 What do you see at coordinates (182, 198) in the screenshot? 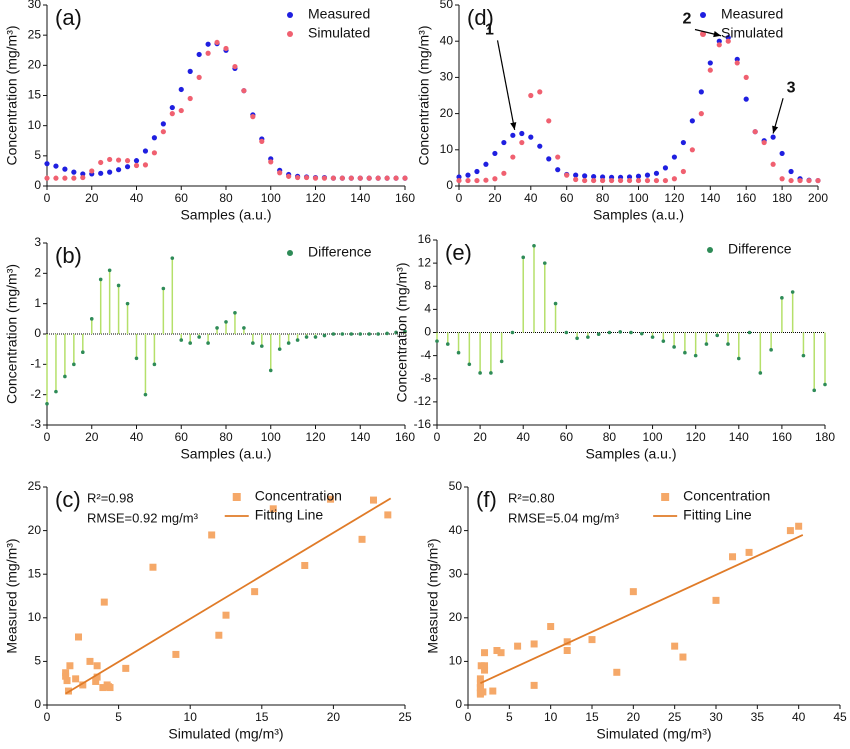
I see `x-tick-label: 60` at bounding box center [182, 198].